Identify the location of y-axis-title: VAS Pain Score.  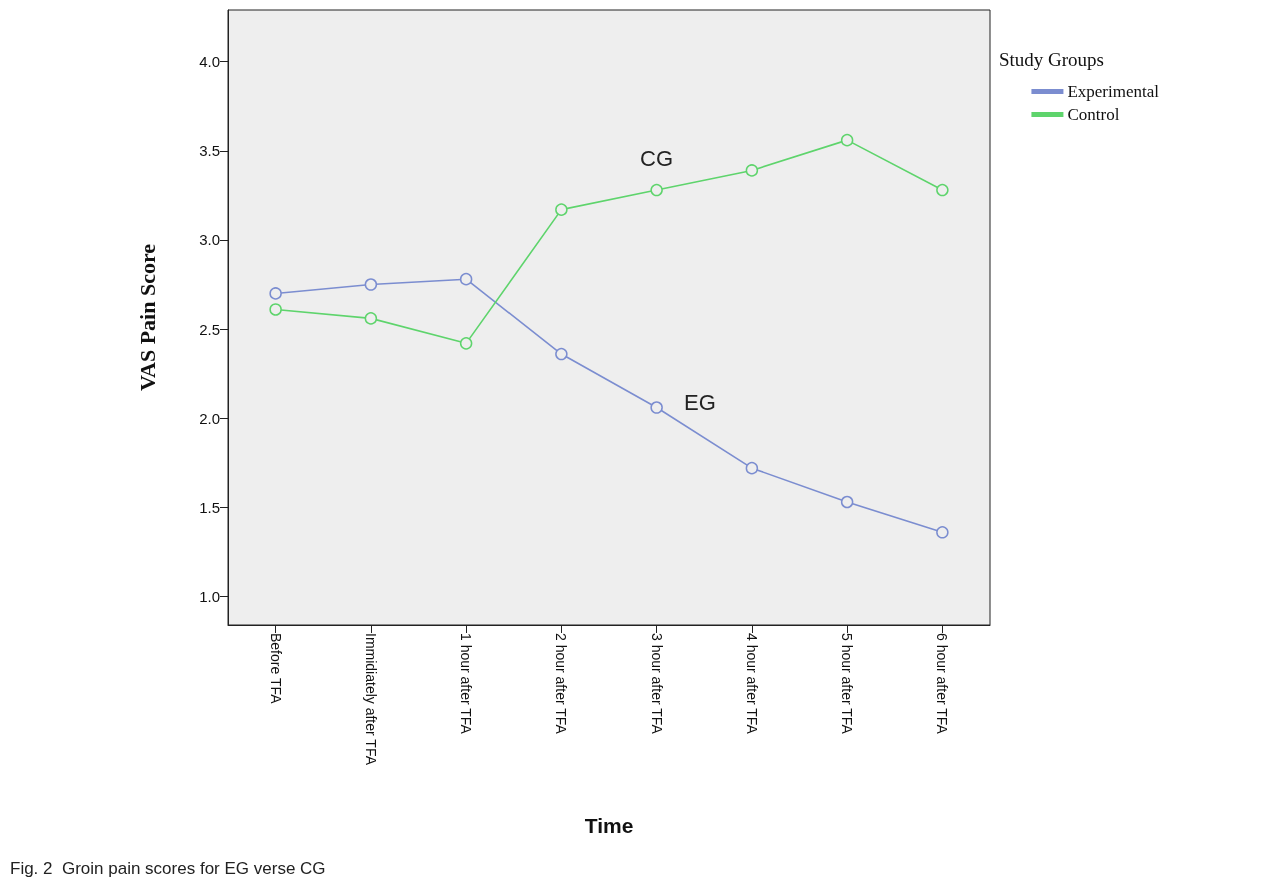
(147, 317).